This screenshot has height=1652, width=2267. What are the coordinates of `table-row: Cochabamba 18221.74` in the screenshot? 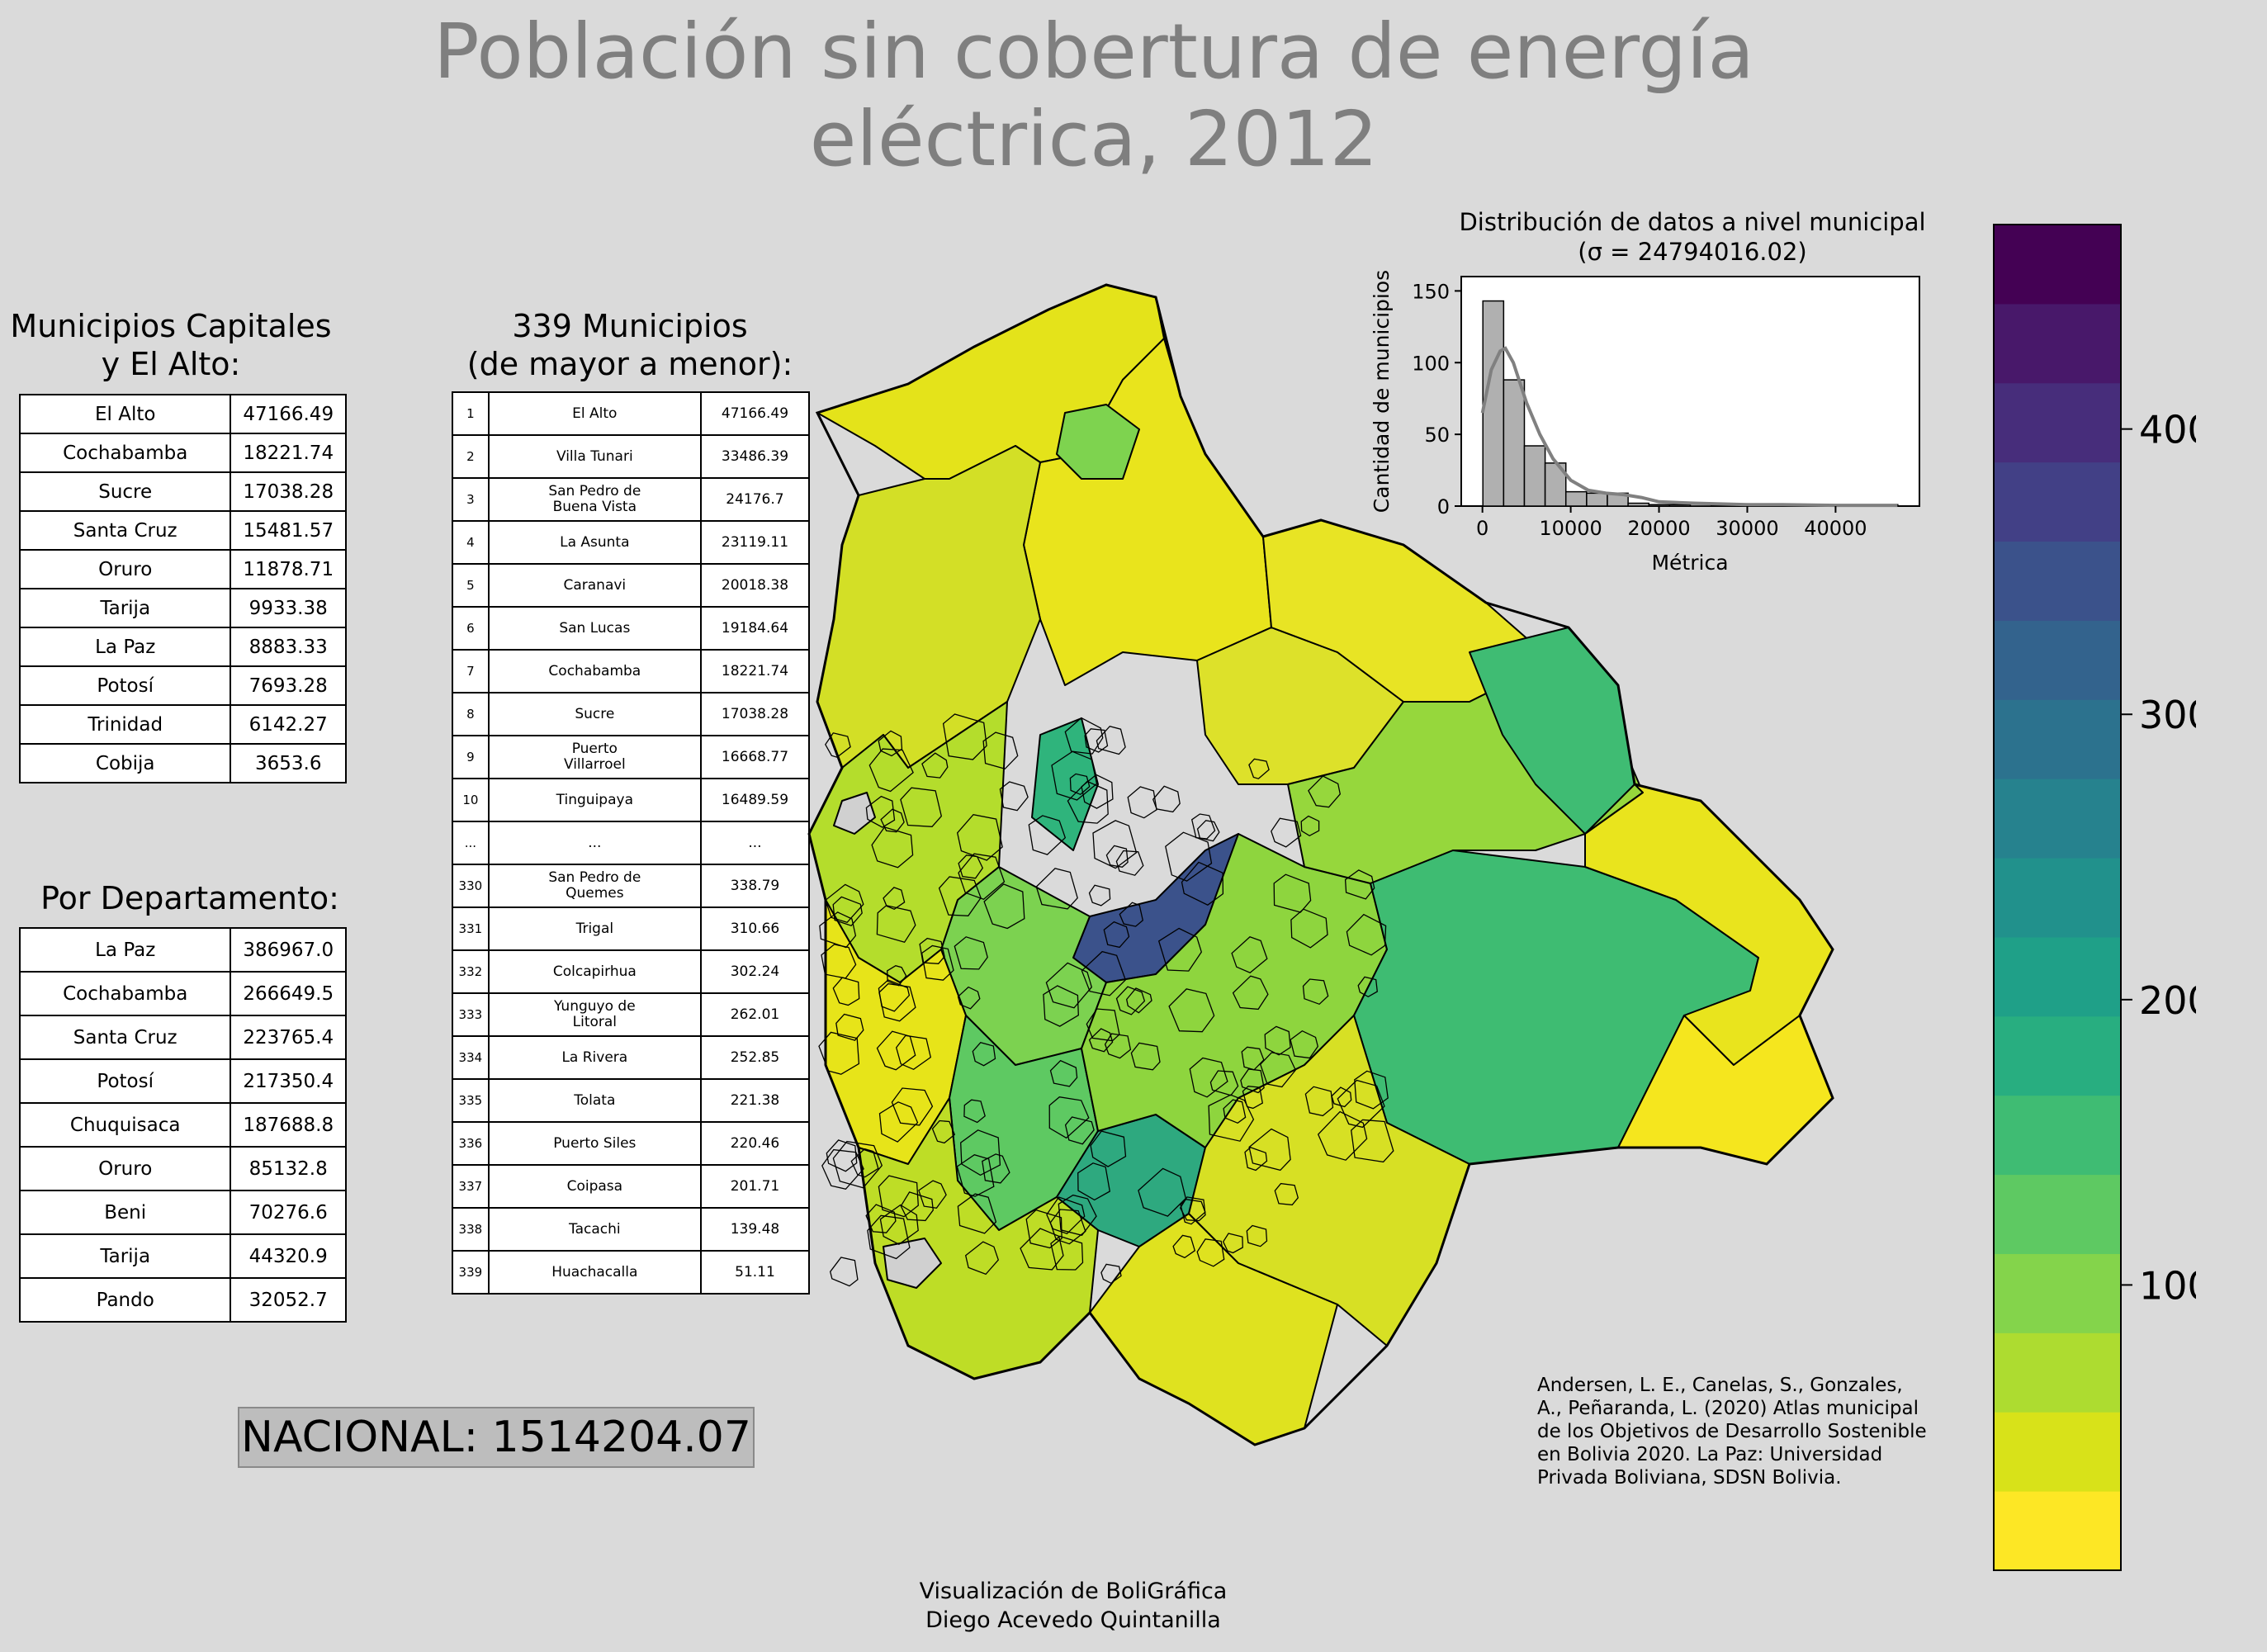 It's located at (182, 453).